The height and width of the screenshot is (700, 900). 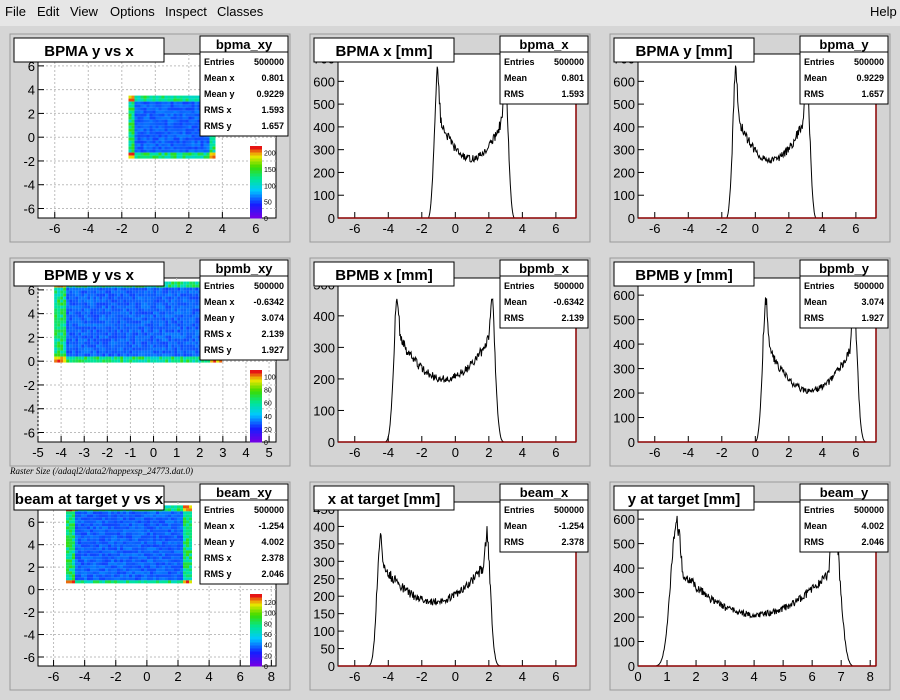 What do you see at coordinates (31, 290) in the screenshot?
I see `y-tick-label: 6` at bounding box center [31, 290].